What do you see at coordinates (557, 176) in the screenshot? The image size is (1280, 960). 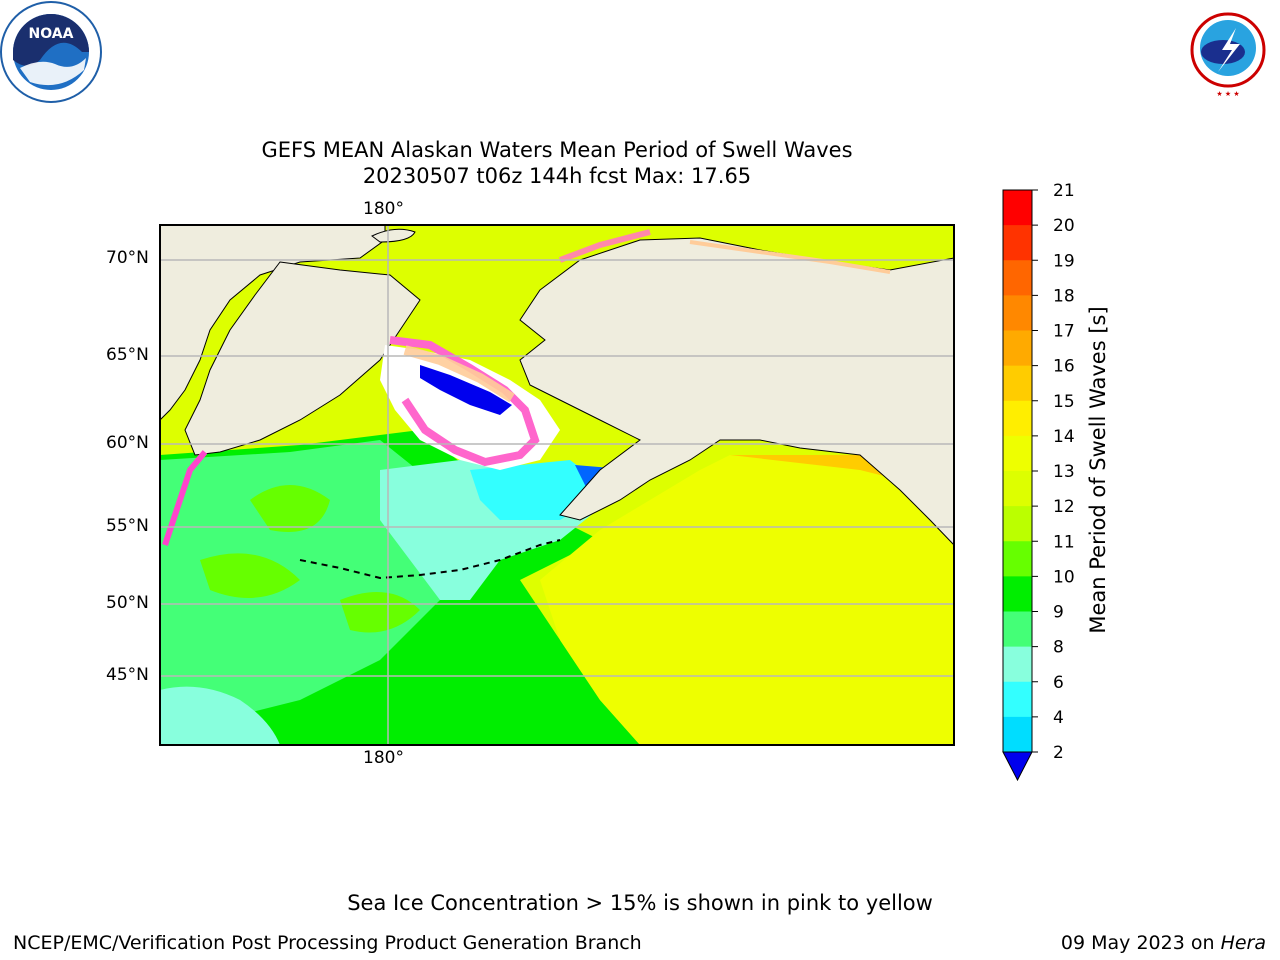 I see `chart-subtitle: 20230507 t06z 144h fcst Max: 17.65` at bounding box center [557, 176].